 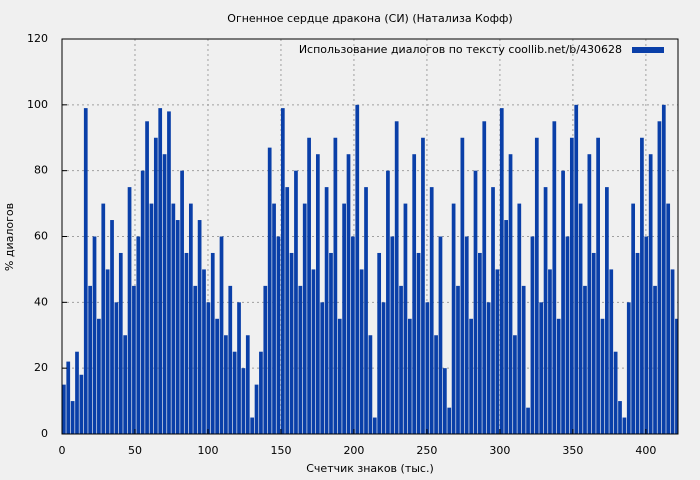 I want to click on x-tick-label: 150, so click(x=280, y=450).